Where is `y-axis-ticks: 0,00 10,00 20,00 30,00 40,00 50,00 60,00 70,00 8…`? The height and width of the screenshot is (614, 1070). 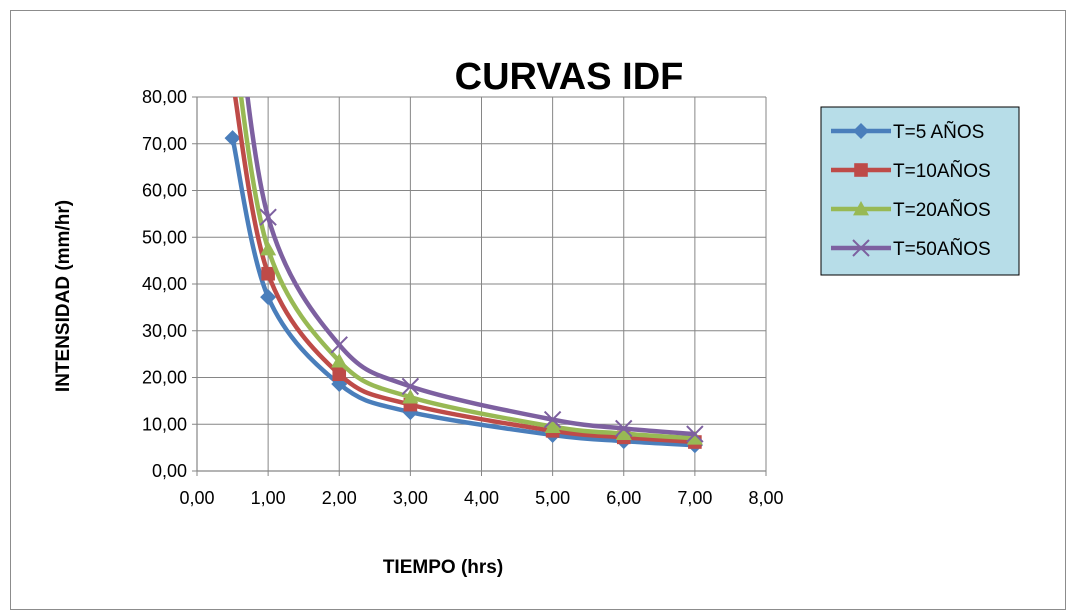
y-axis-ticks: 0,00 10,00 20,00 30,00 40,00 50,00 60,00 70,00 8… is located at coordinates (169, 284).